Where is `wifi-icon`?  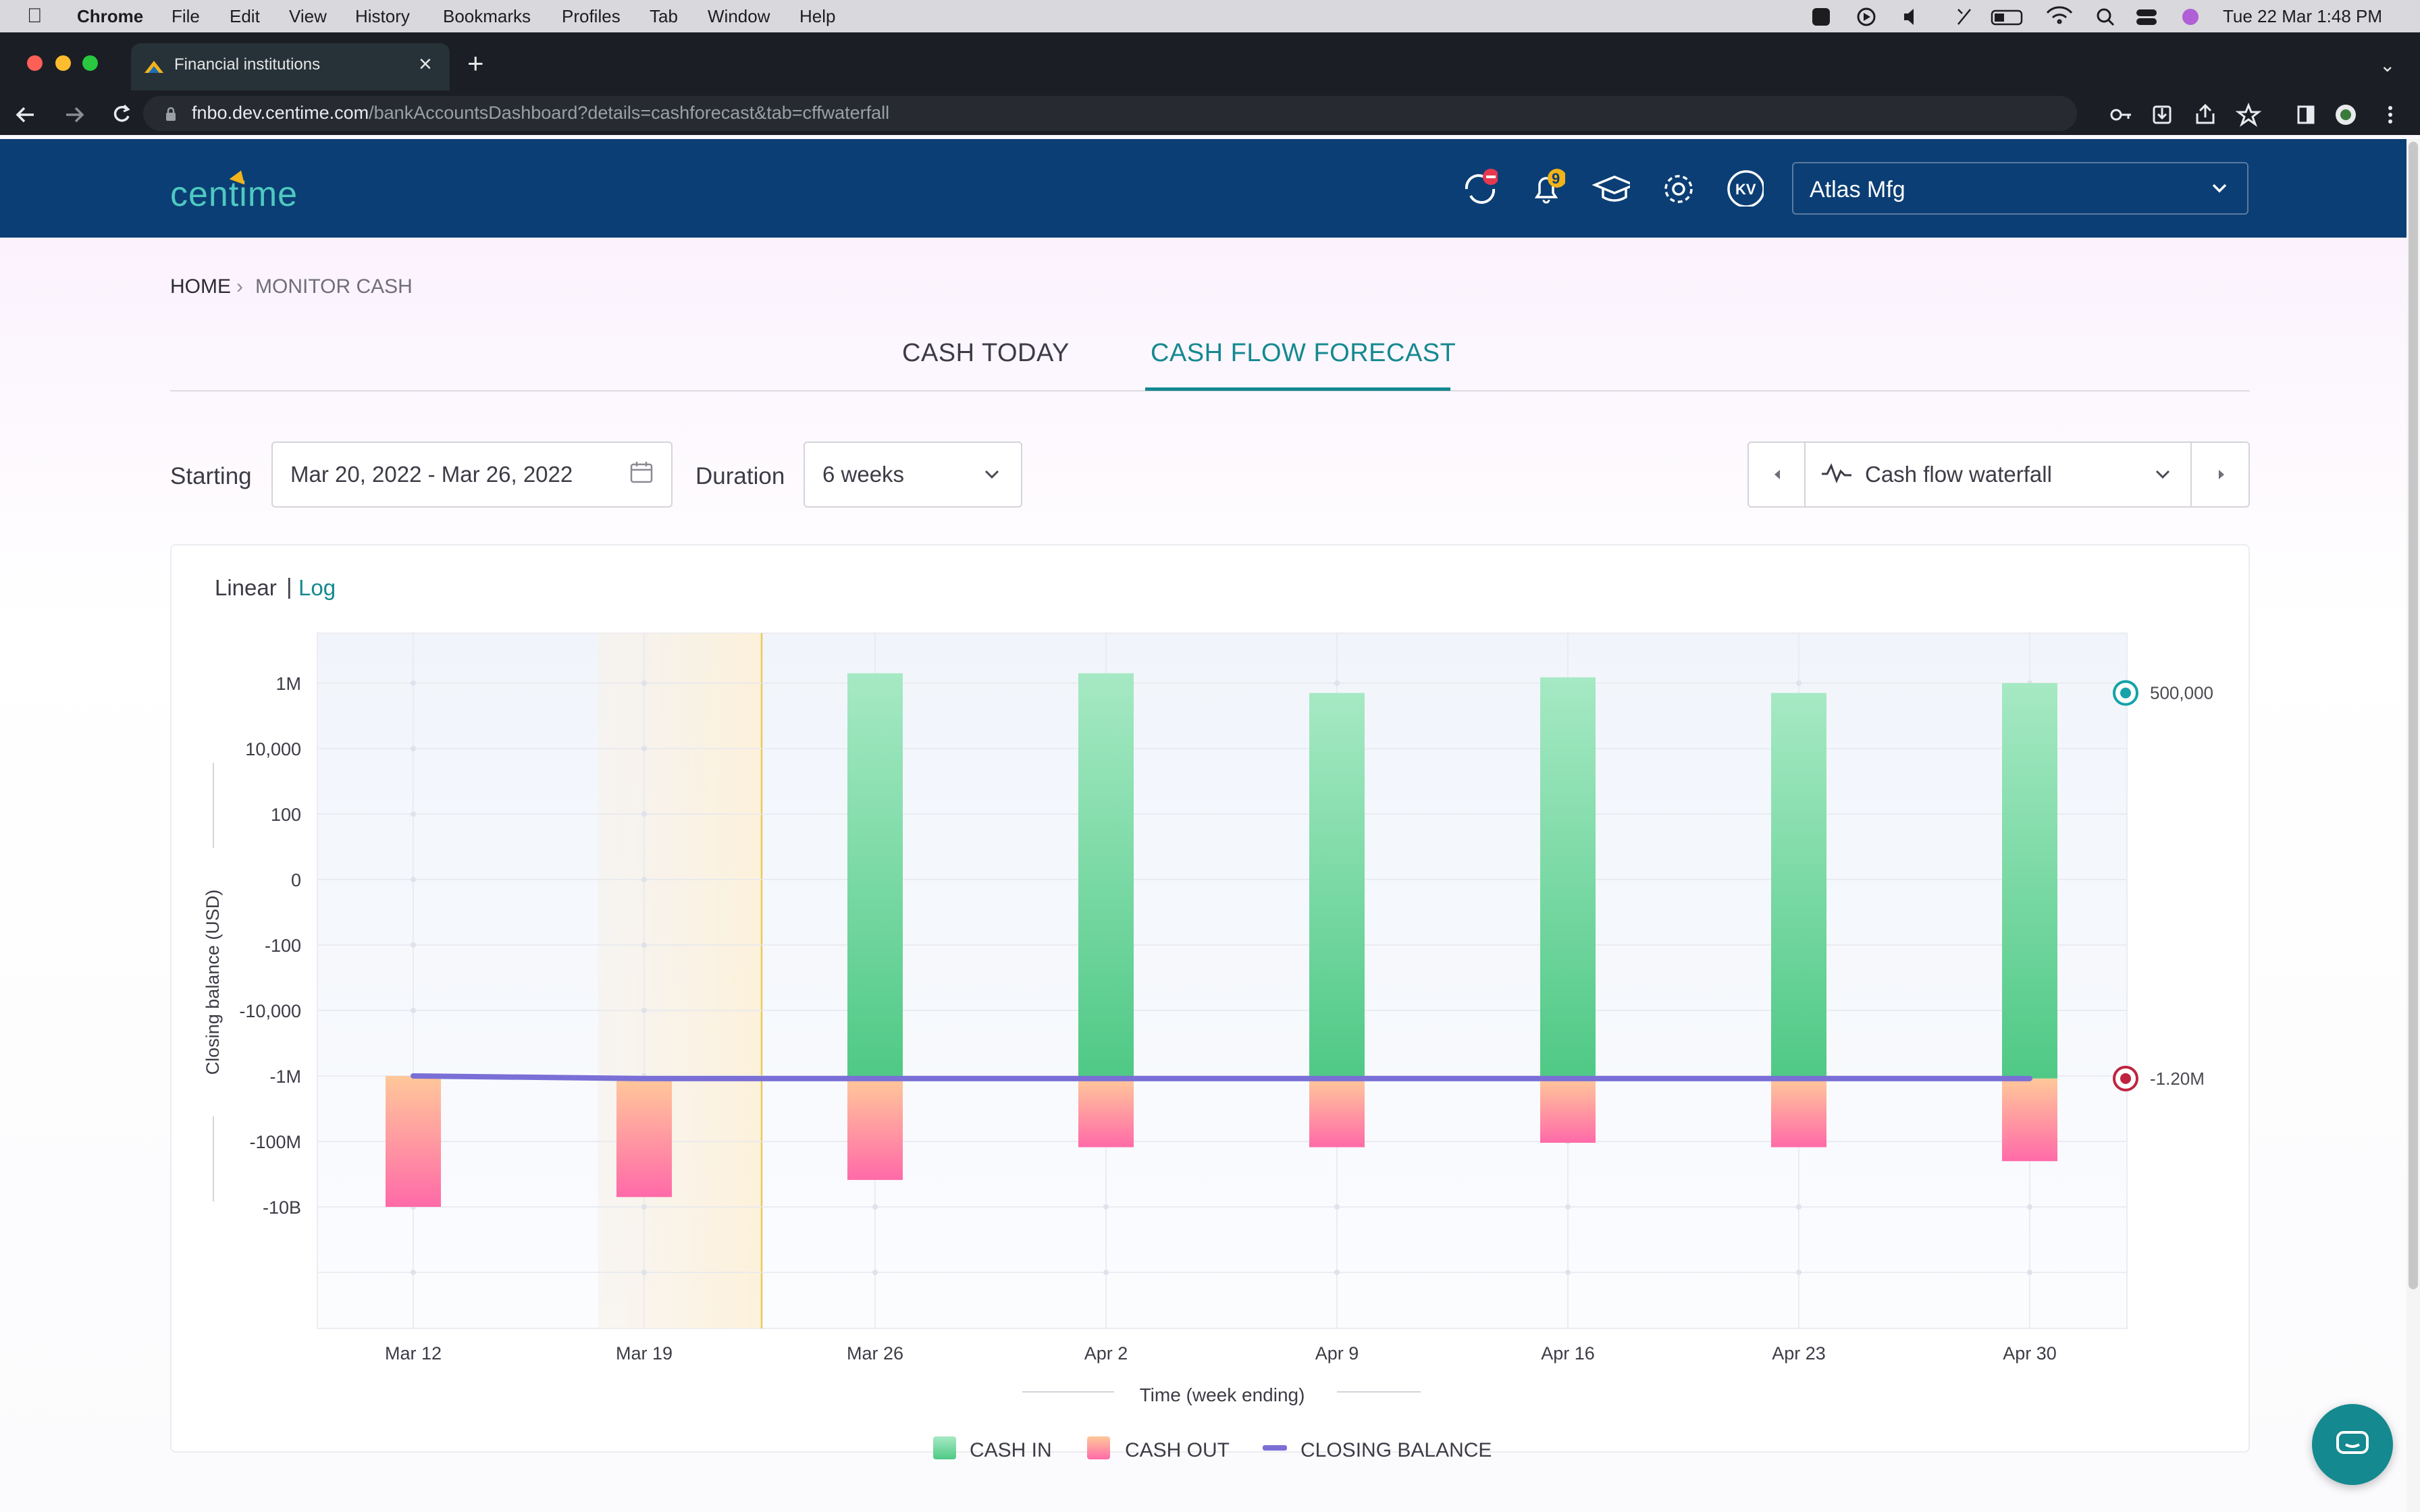 wifi-icon is located at coordinates (2059, 15).